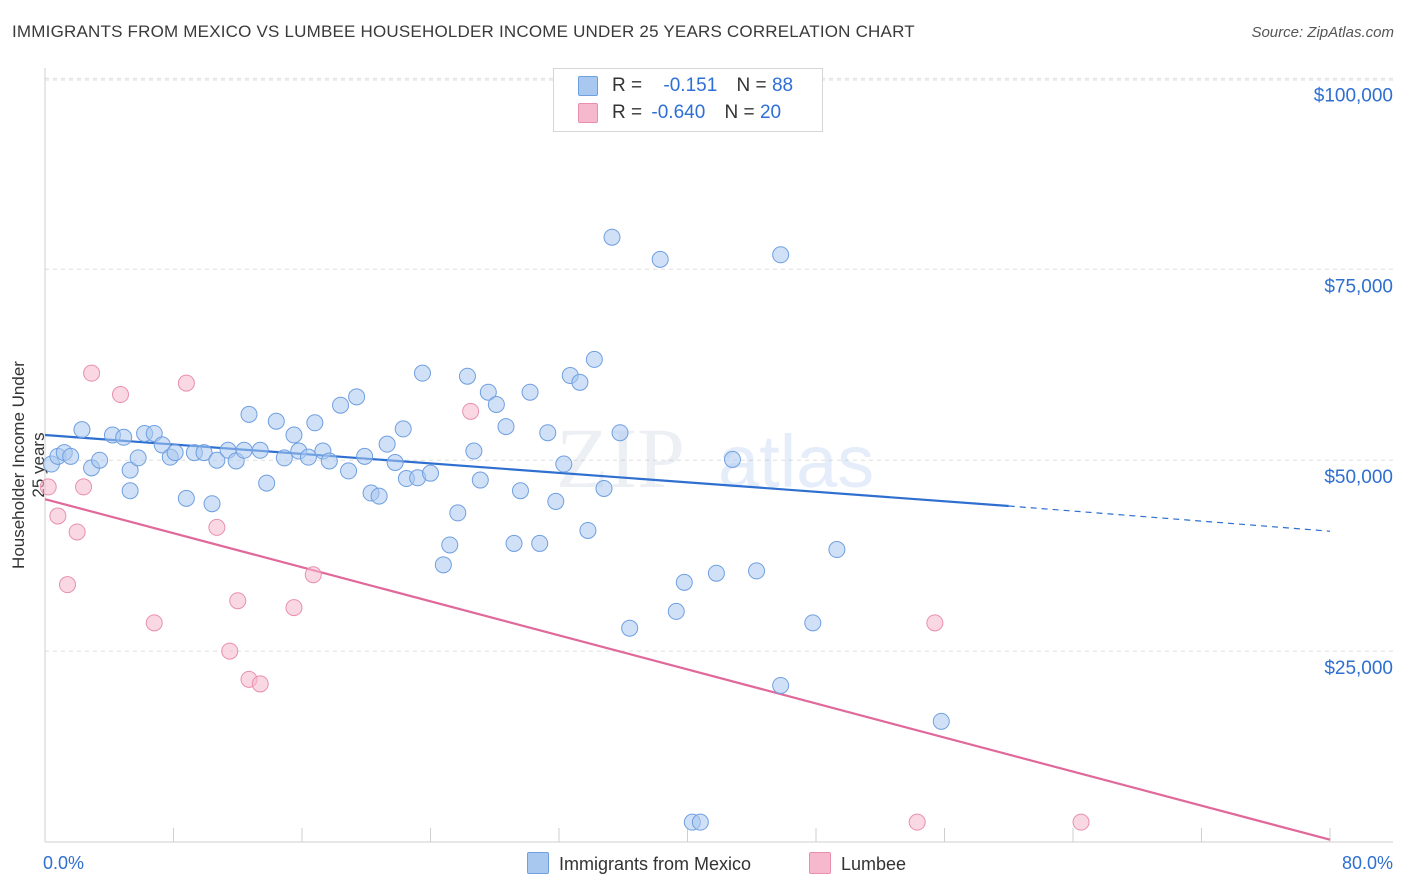  I want to click on x-tick-label: 80.0%, so click(1367, 863).